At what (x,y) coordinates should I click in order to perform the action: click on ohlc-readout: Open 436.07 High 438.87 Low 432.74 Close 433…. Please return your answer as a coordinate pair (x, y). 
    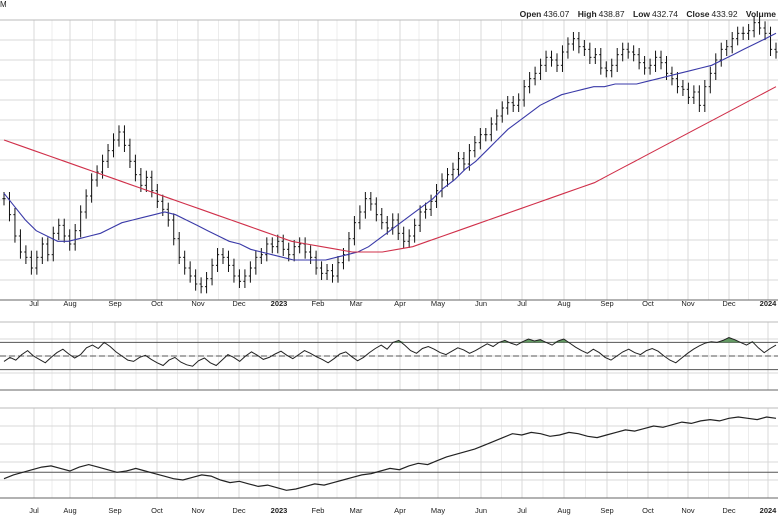
    Looking at the image, I should click on (649, 14).